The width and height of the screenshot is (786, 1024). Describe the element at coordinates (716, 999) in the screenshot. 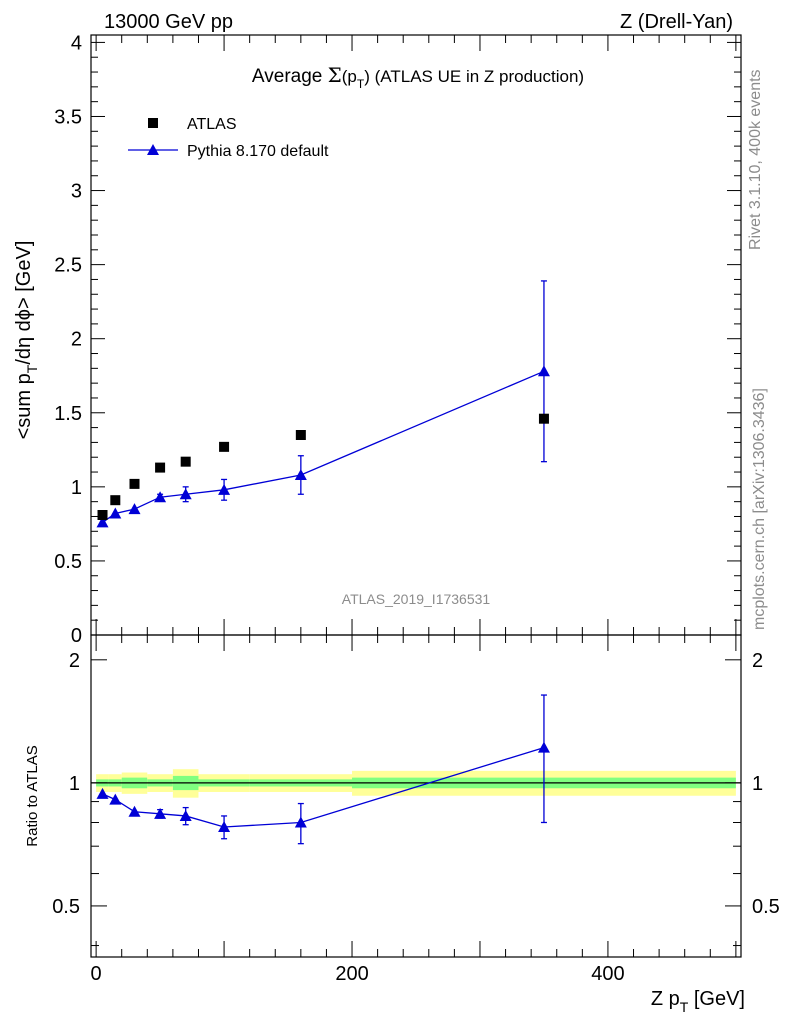

I see `xlabel-post: [GeV]` at that location.